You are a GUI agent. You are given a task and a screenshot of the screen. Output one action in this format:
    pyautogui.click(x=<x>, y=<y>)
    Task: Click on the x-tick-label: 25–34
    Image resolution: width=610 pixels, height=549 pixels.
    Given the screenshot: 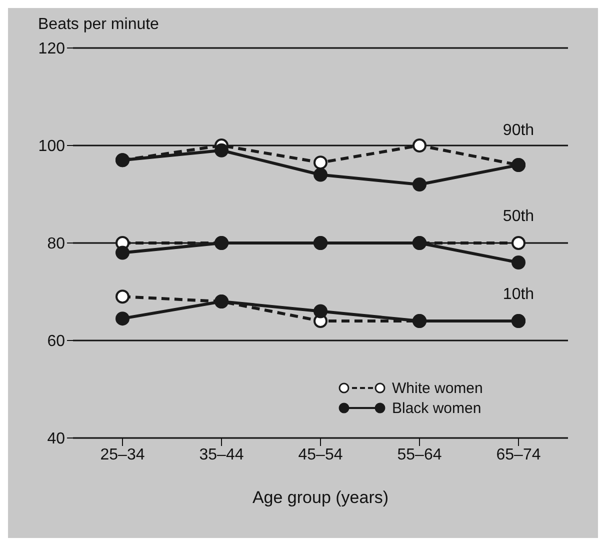 What is the action you would take?
    pyautogui.click(x=122, y=455)
    